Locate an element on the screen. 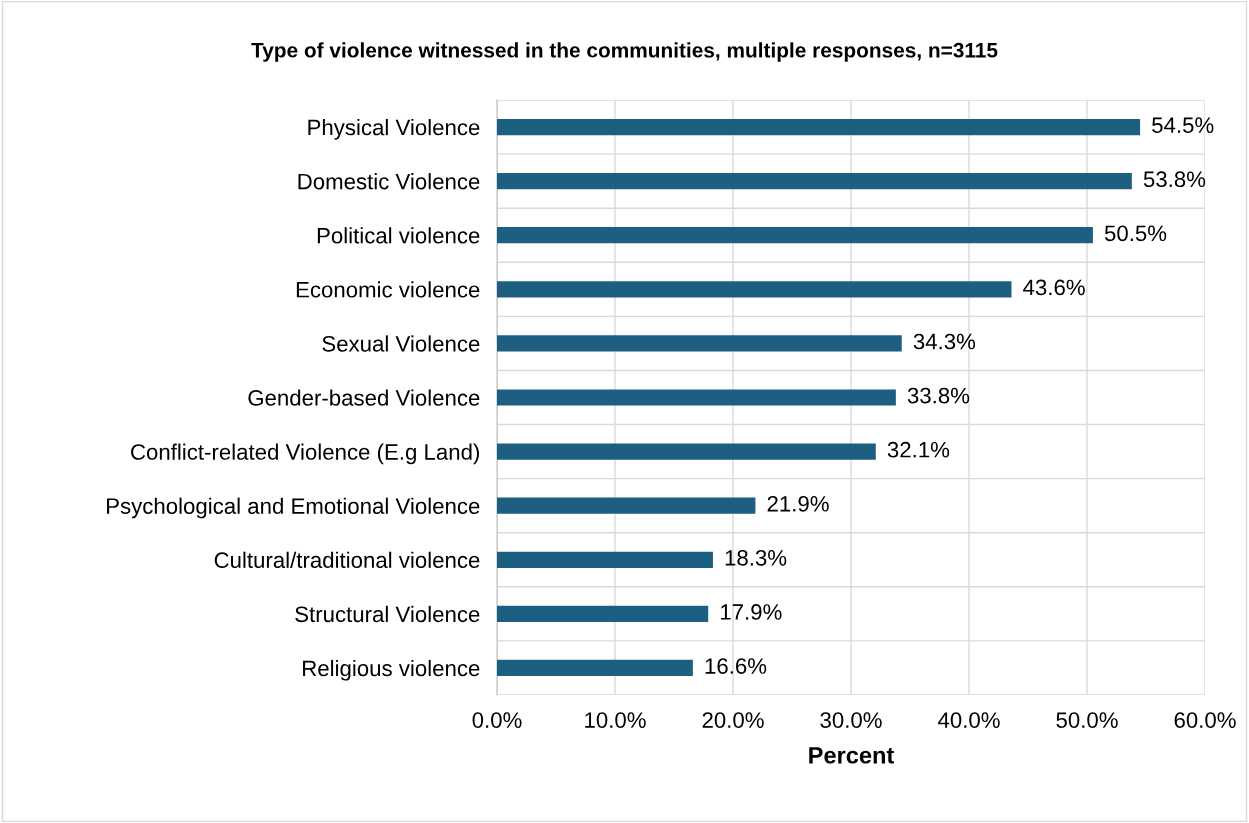 This screenshot has height=823, width=1249. x-tick-label: 60.0% is located at coordinates (1205, 720).